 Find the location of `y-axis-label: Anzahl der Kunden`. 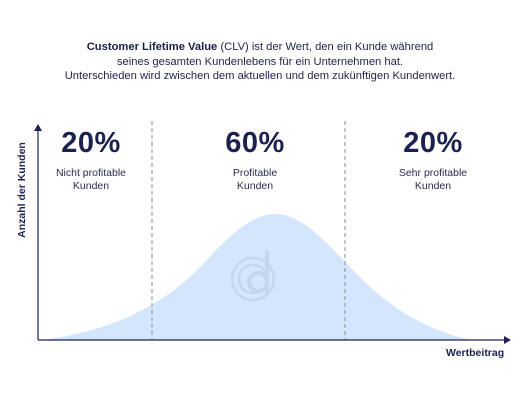

y-axis-label: Anzahl der Kunden is located at coordinates (22, 190).